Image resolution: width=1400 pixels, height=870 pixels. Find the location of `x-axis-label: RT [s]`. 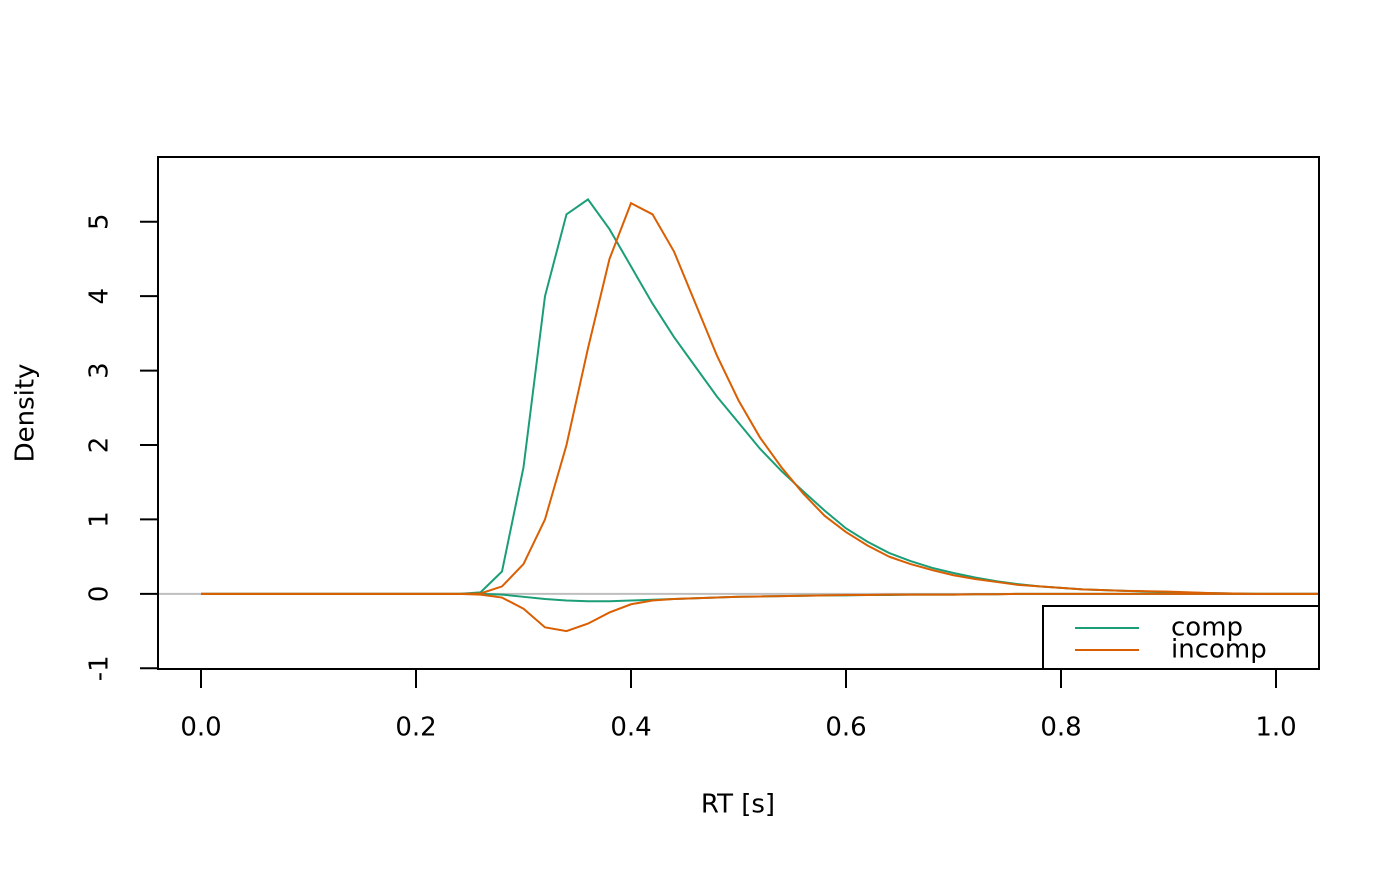

x-axis-label: RT [s] is located at coordinates (738, 805).